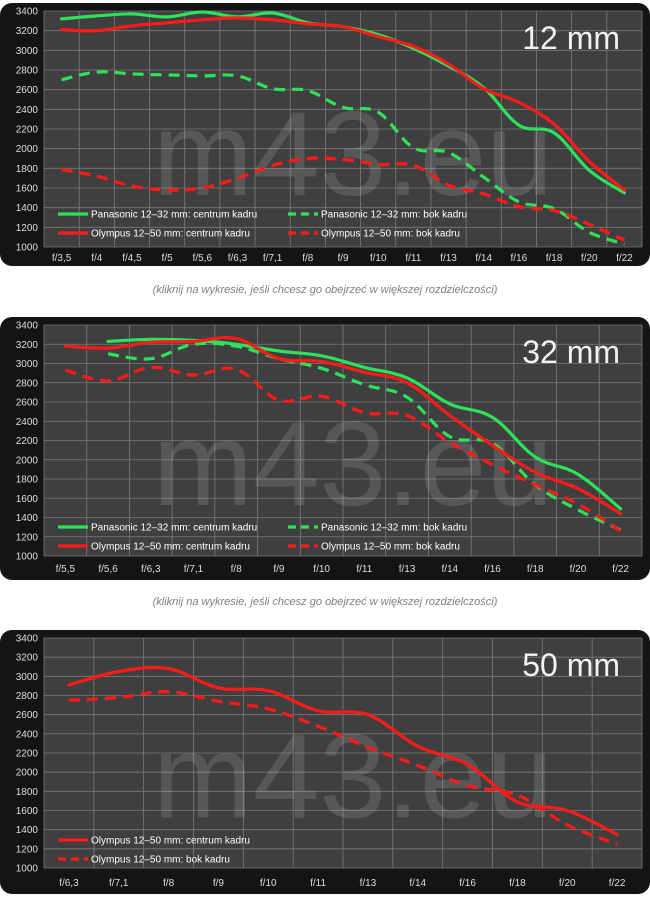 Image resolution: width=650 pixels, height=897 pixels. I want to click on y-tick-label: 1400, so click(27, 208).